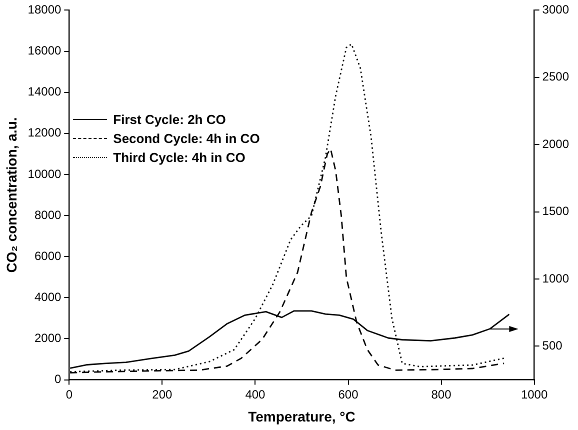  What do you see at coordinates (169, 119) in the screenshot?
I see `legend-label: First Cycle: 2h CO` at bounding box center [169, 119].